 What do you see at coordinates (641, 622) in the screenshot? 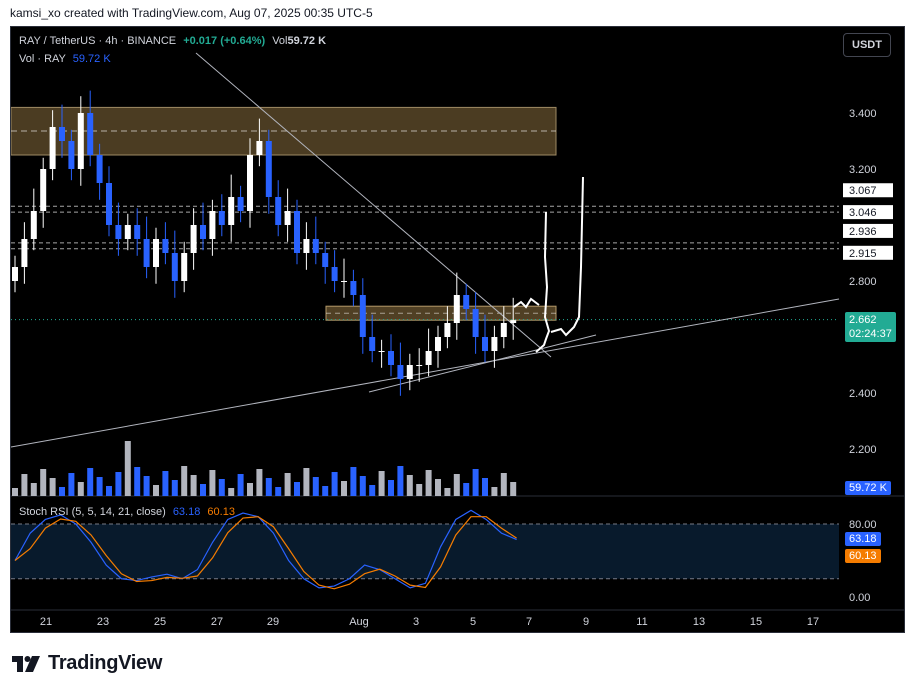
I see `time-axis-label-10: 11` at bounding box center [641, 622].